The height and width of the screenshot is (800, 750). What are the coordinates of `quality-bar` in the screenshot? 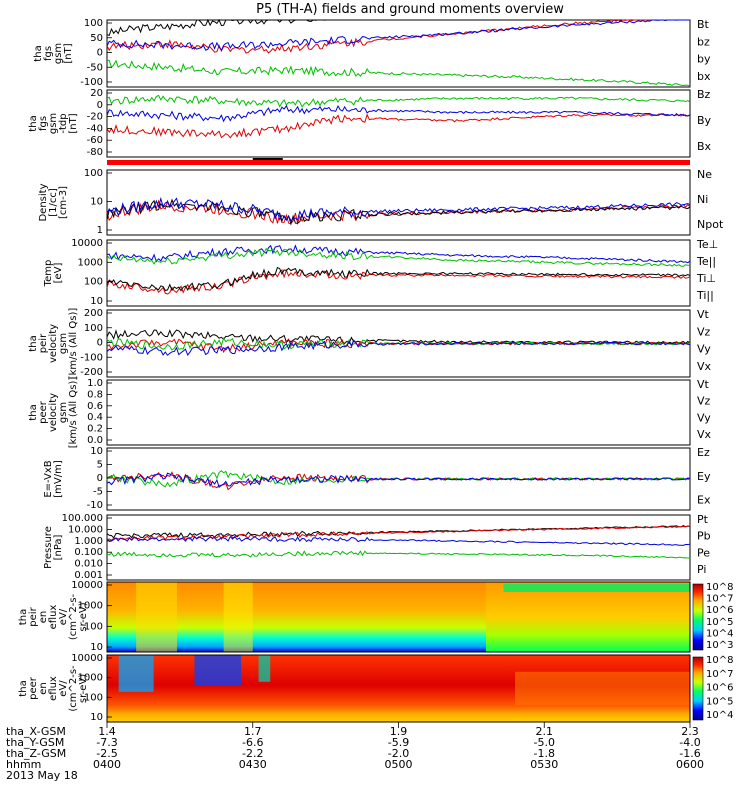 It's located at (398, 162).